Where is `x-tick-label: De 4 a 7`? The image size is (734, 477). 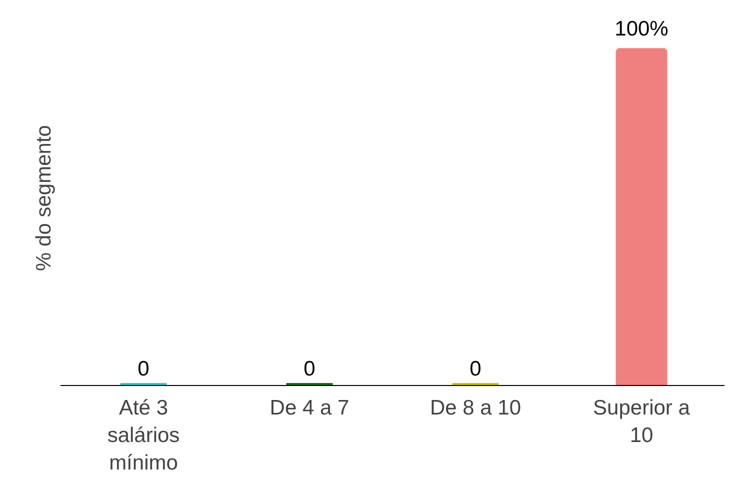
x-tick-label: De 4 a 7 is located at coordinates (310, 408).